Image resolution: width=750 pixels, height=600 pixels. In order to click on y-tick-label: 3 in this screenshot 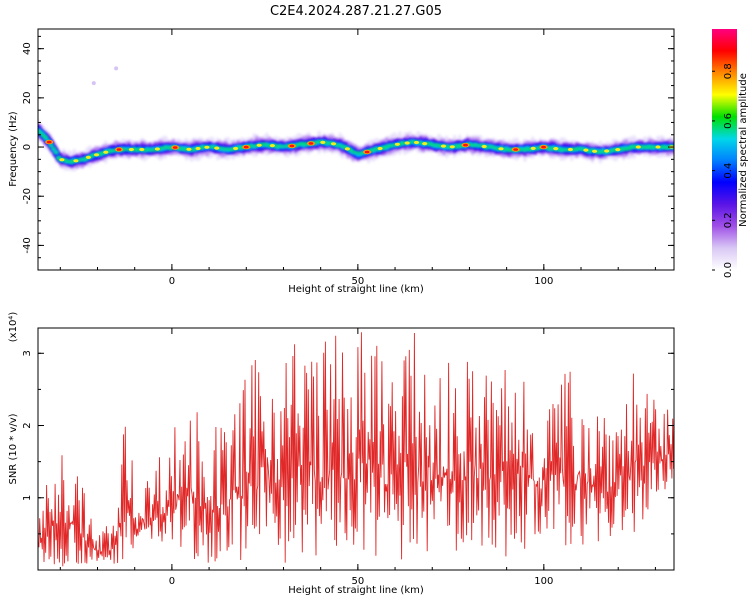, I will do `click(27, 353)`.